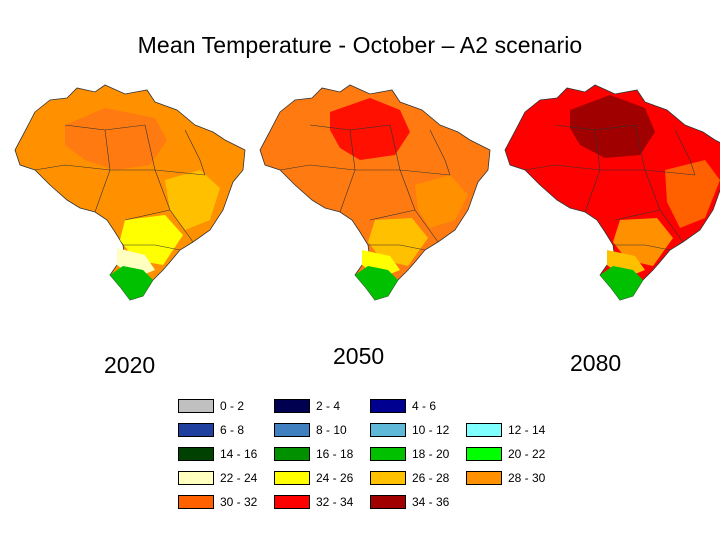 The width and height of the screenshot is (720, 540). What do you see at coordinates (232, 406) in the screenshot?
I see `legend-label: 0 - 2` at bounding box center [232, 406].